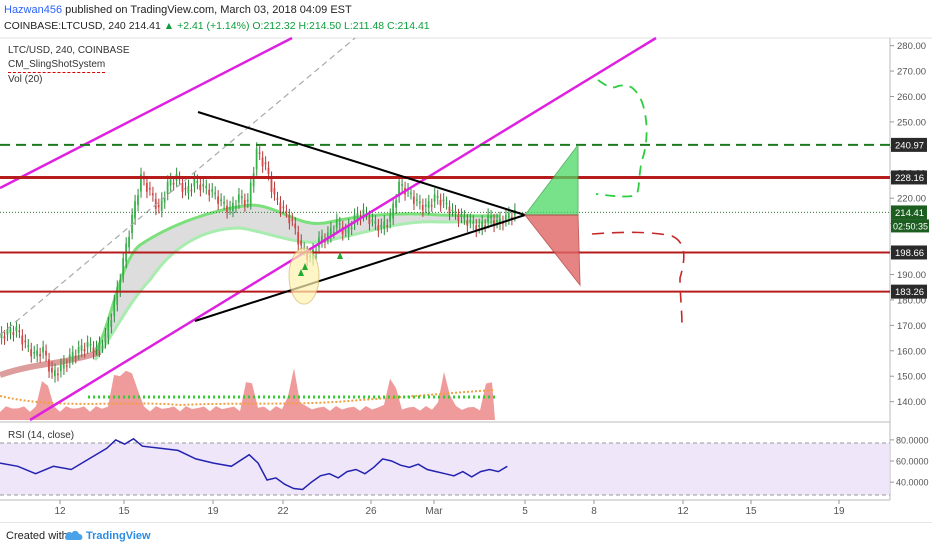 This screenshot has width=932, height=551. Describe the element at coordinates (25, 79) in the screenshot. I see `legend-indicator-2: Vol (20)` at that location.